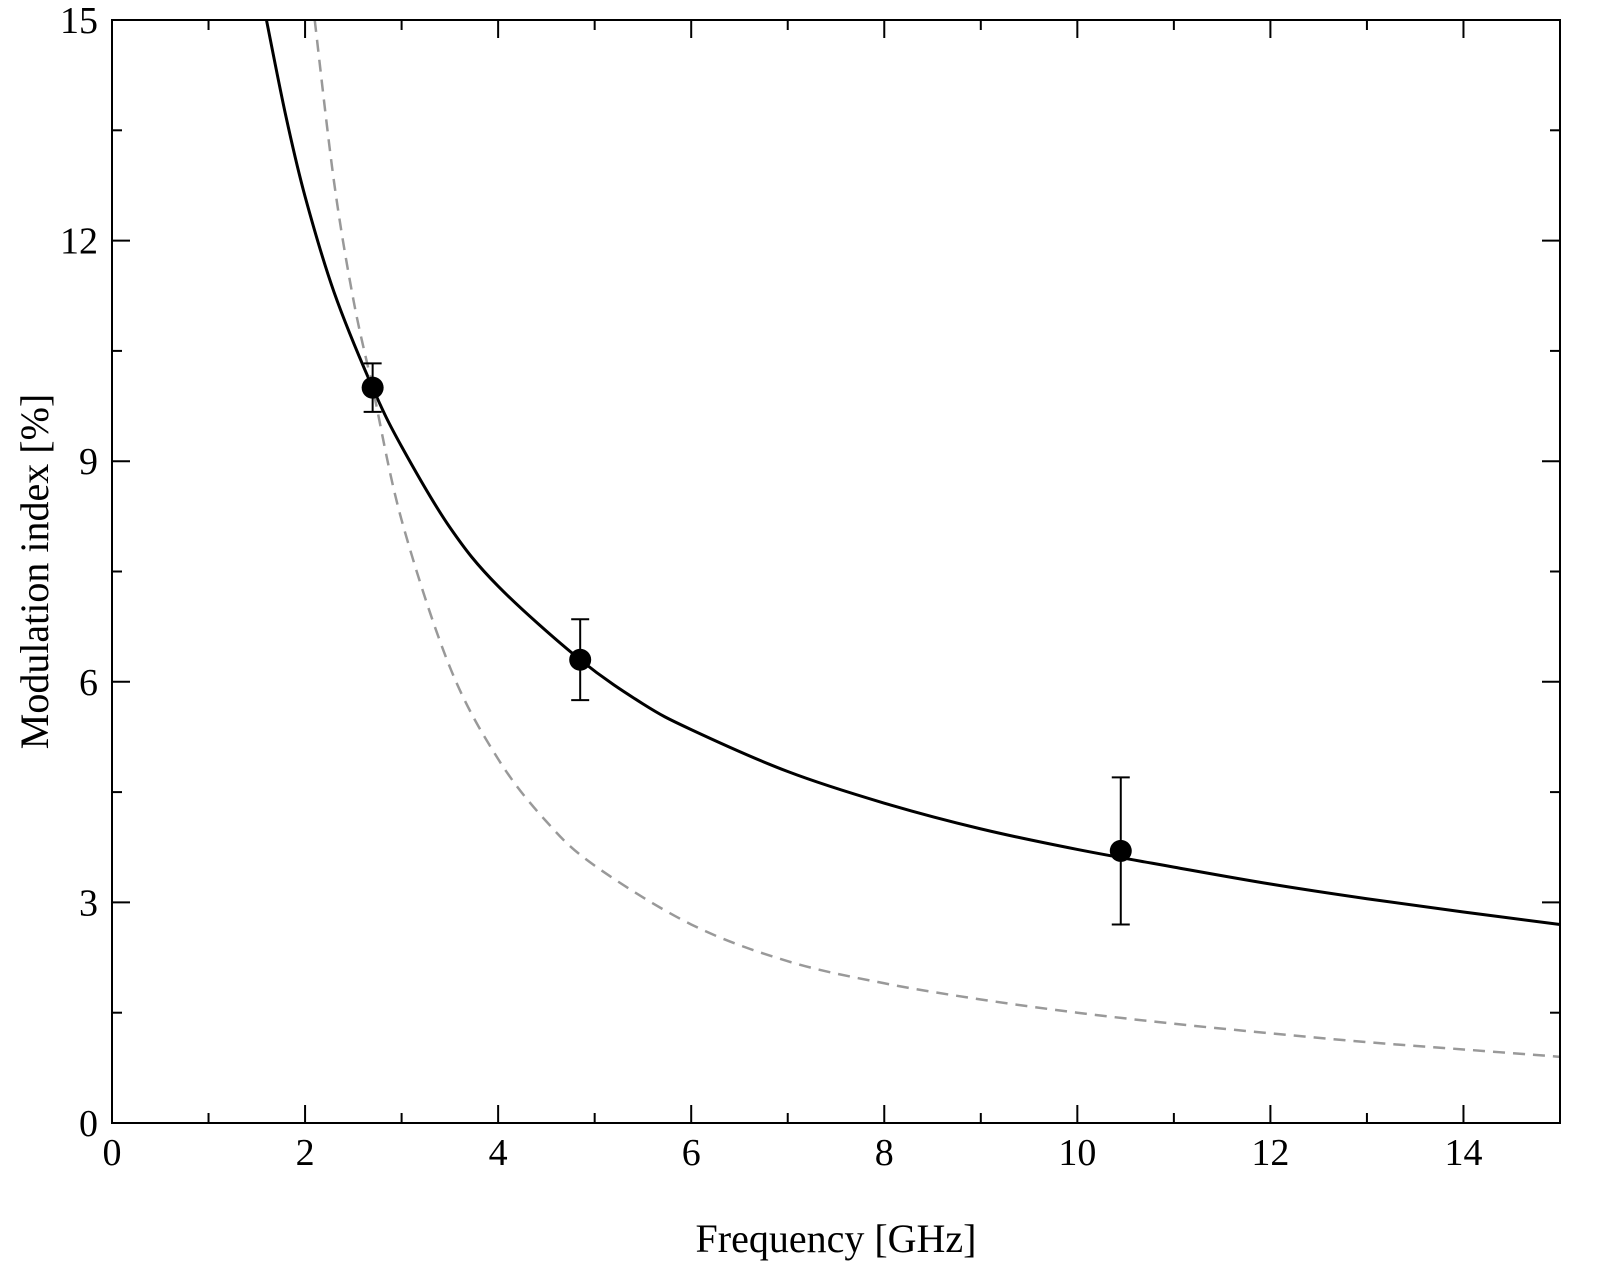 The image size is (1615, 1262). Describe the element at coordinates (691, 1153) in the screenshot. I see `x-tick-label: 6` at that location.